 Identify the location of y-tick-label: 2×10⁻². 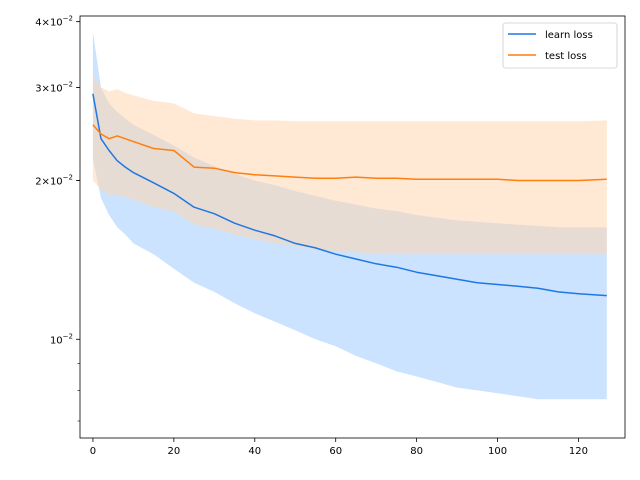
(54, 180).